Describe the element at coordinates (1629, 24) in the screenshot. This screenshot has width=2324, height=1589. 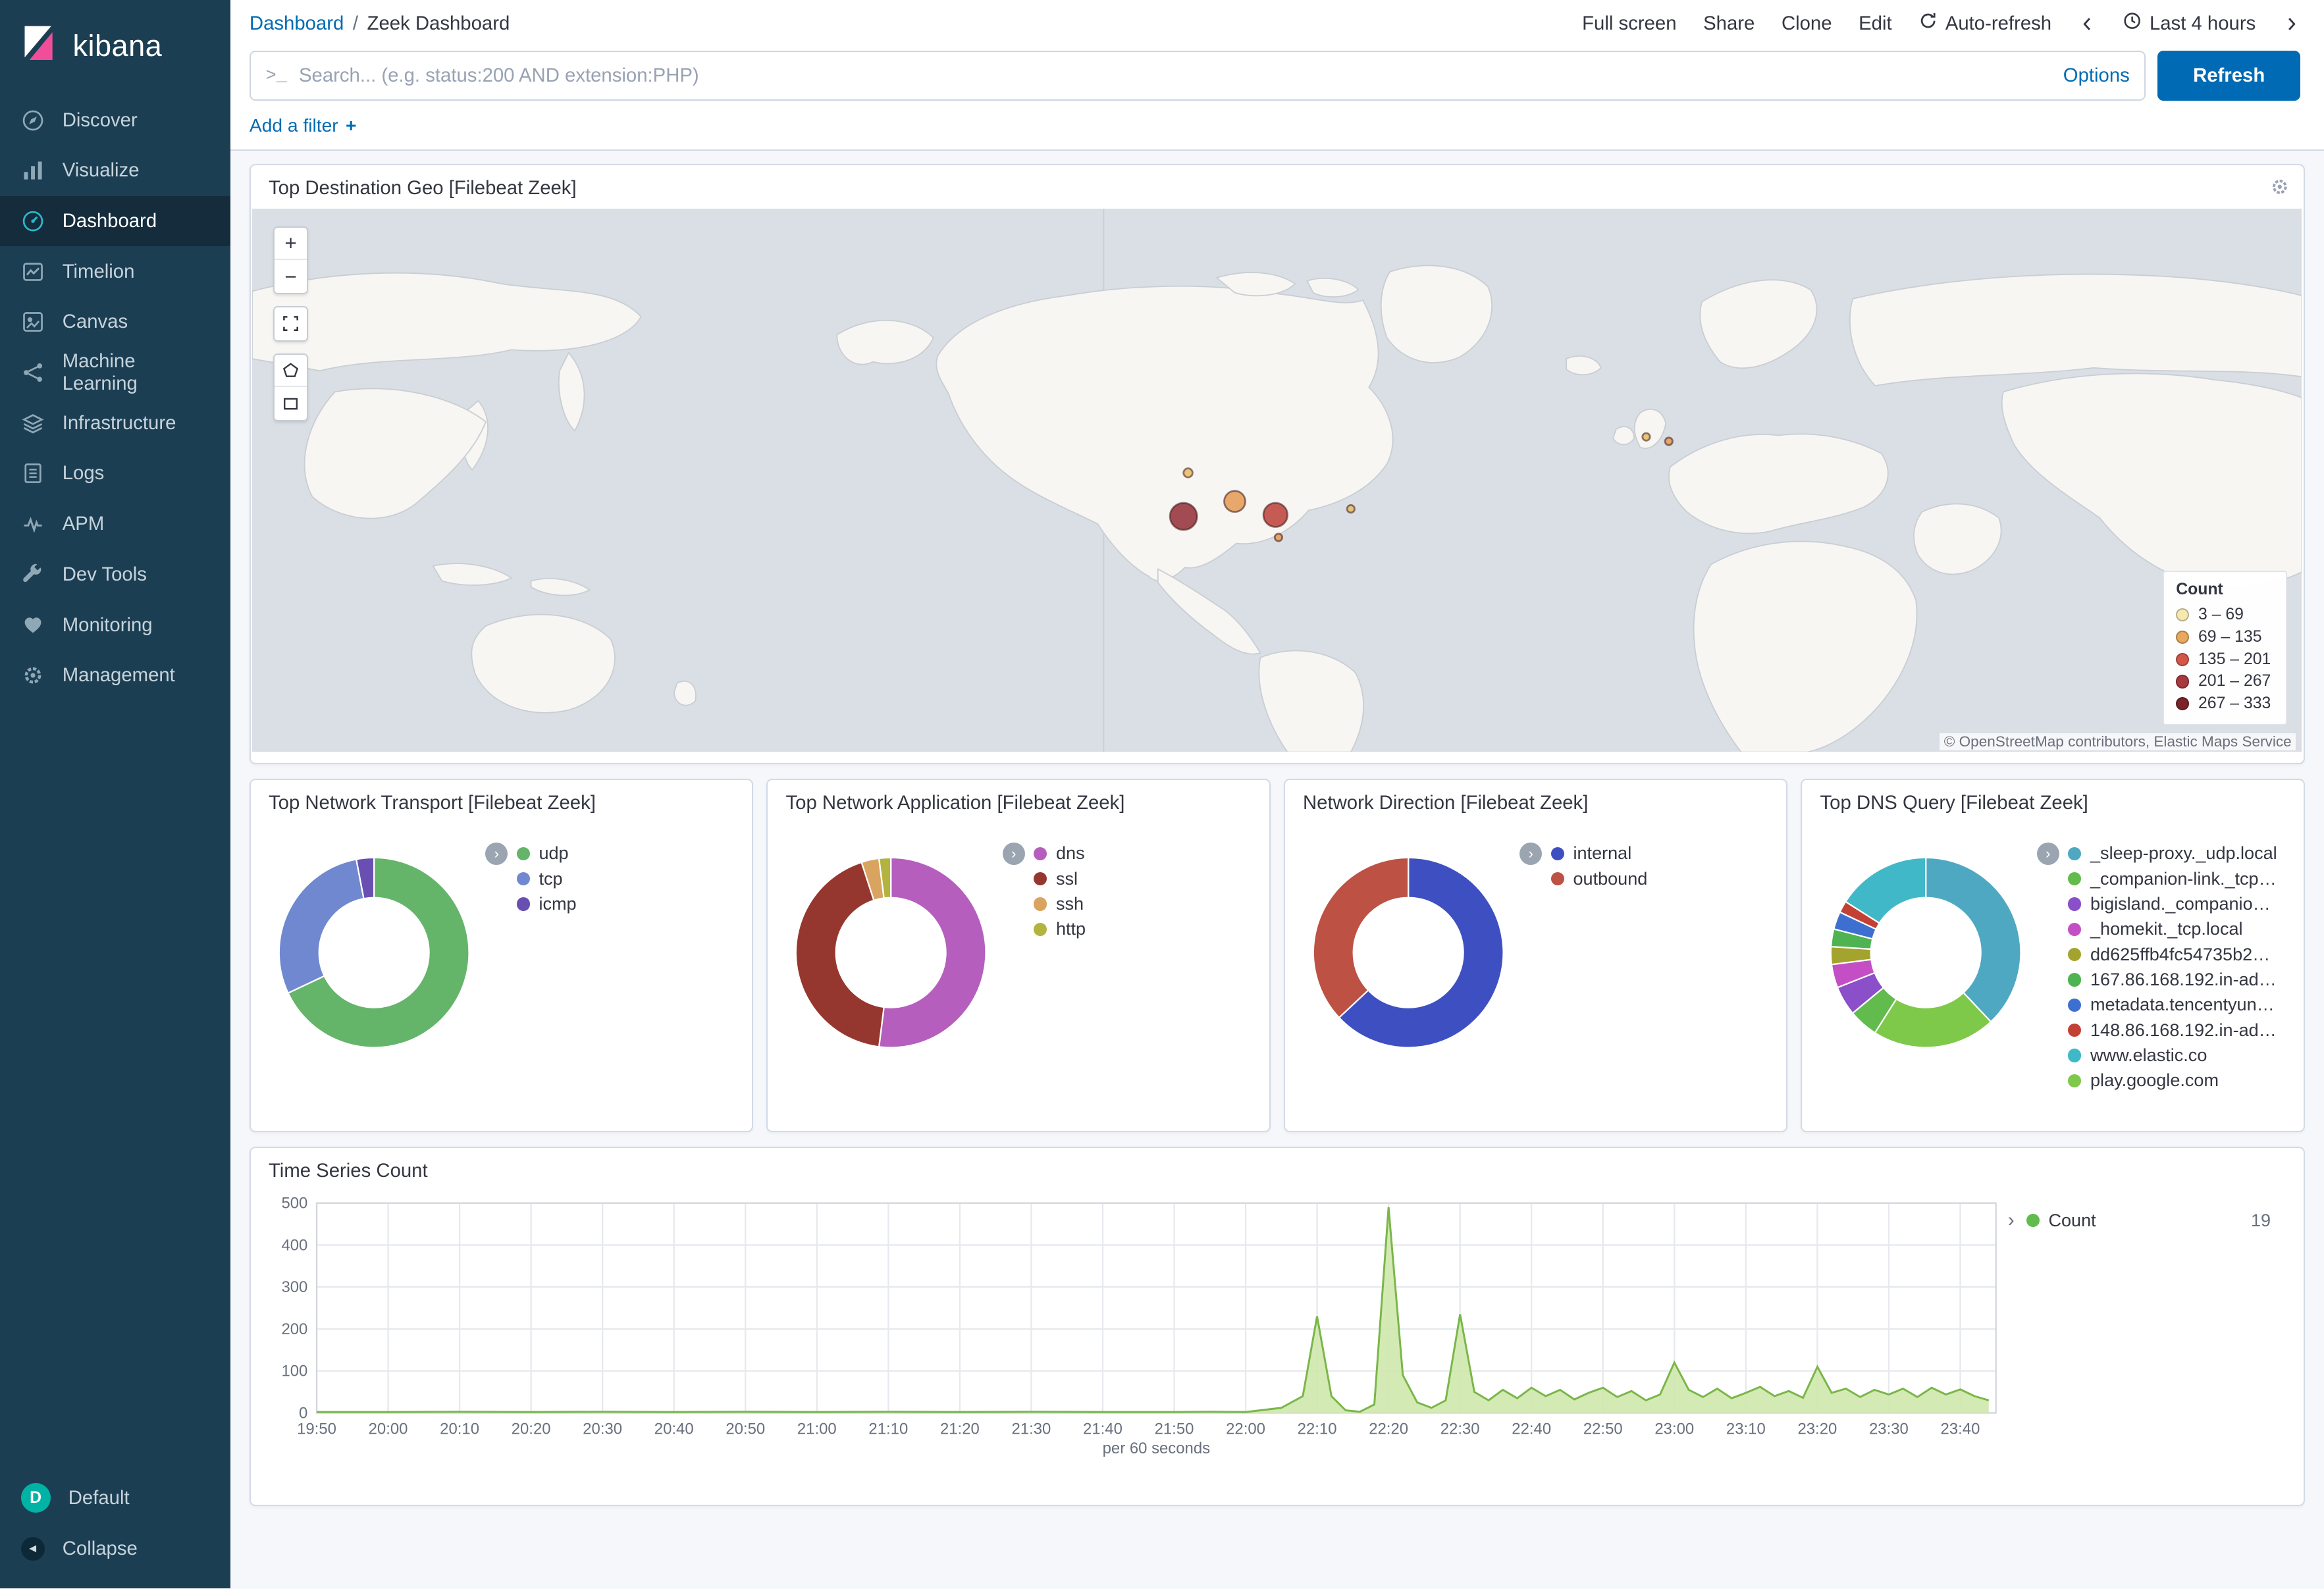
I see `full-screen-button: Full screen` at that location.